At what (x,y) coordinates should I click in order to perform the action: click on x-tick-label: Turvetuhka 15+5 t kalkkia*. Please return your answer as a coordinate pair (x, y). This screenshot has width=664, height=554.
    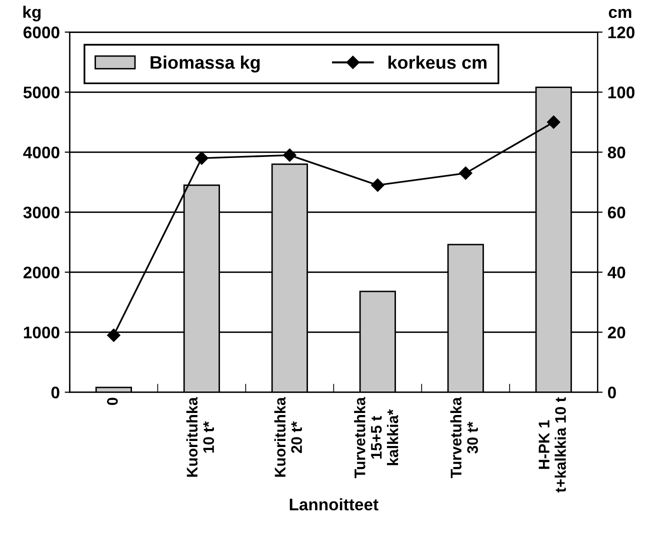
    Looking at the image, I should click on (376, 437).